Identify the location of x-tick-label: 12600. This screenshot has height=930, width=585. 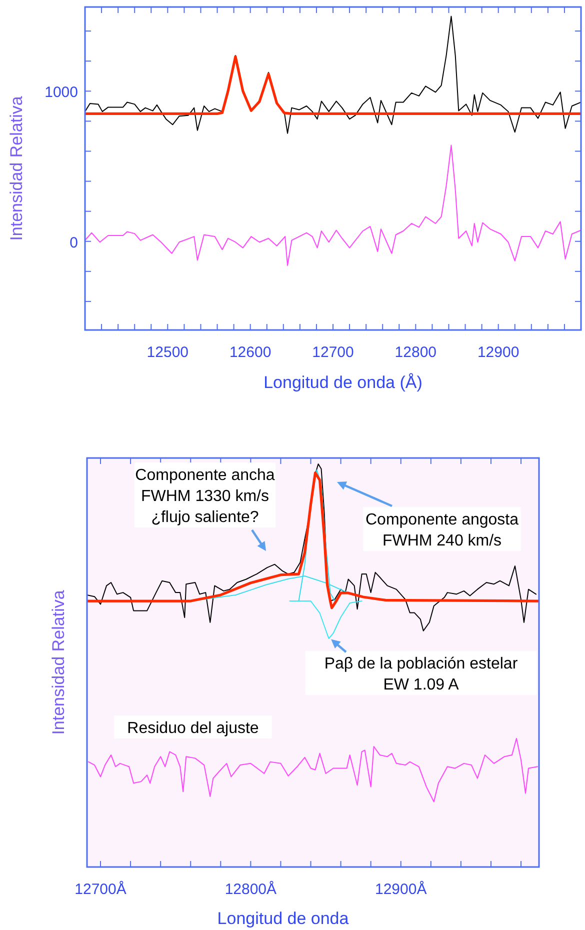
(250, 352).